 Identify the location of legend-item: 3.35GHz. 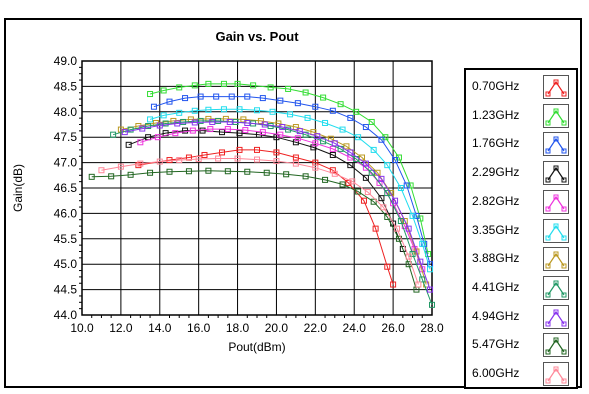
(521, 231).